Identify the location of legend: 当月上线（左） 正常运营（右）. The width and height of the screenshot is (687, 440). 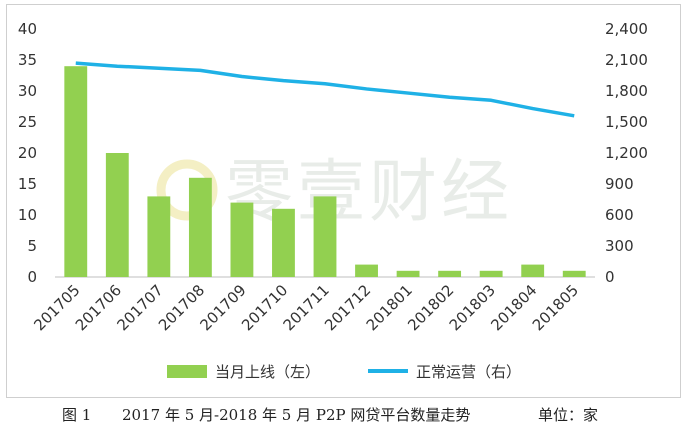
(344, 372).